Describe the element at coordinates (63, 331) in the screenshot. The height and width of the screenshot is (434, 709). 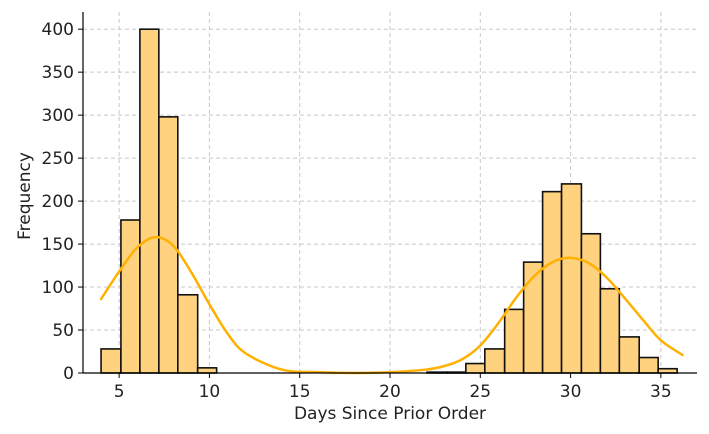
I see `y-tick-label: 50` at that location.